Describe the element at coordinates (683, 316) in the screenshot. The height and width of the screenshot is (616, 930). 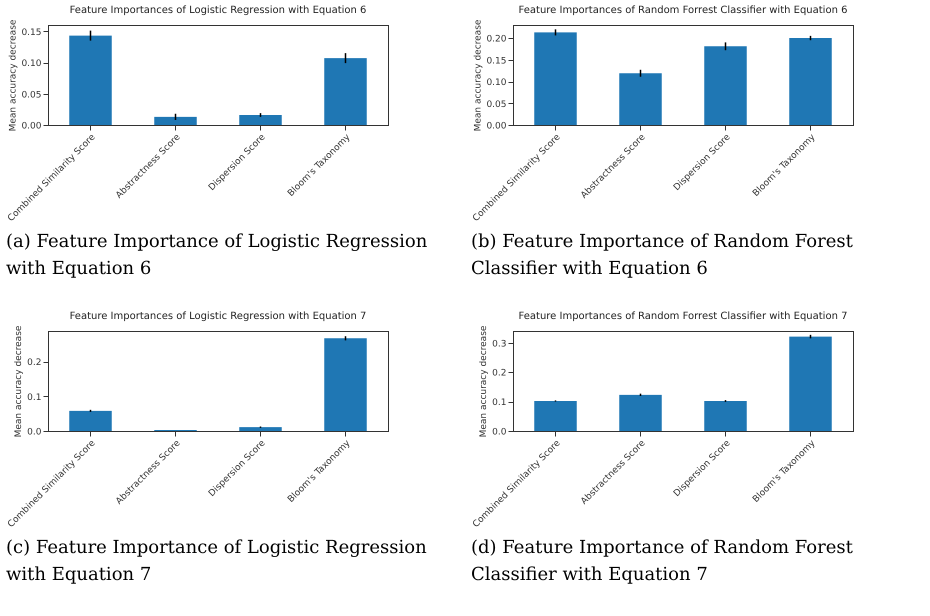
I see `chart-title: Feature Importances of Random Forrest Classifier with Equation 7` at that location.